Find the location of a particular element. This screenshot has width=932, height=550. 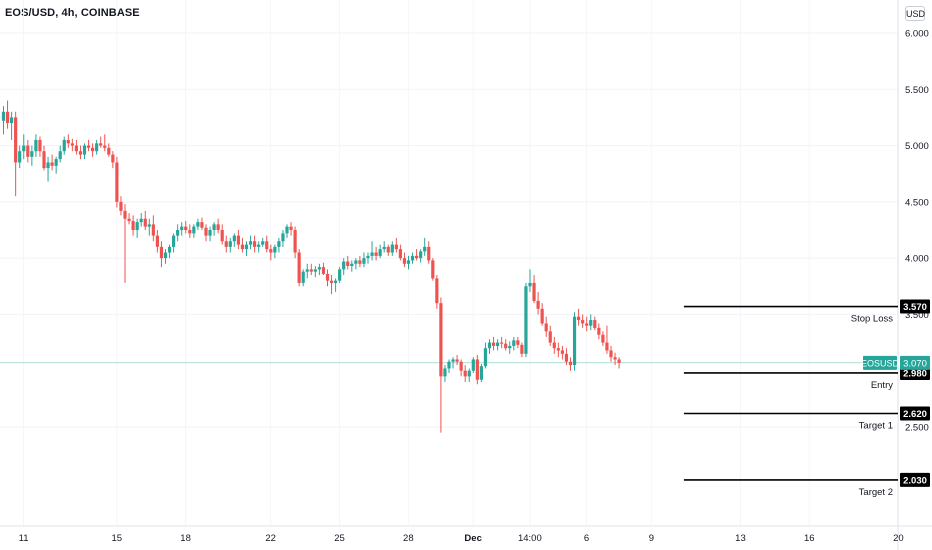

x-tick-label: 13 is located at coordinates (740, 538).